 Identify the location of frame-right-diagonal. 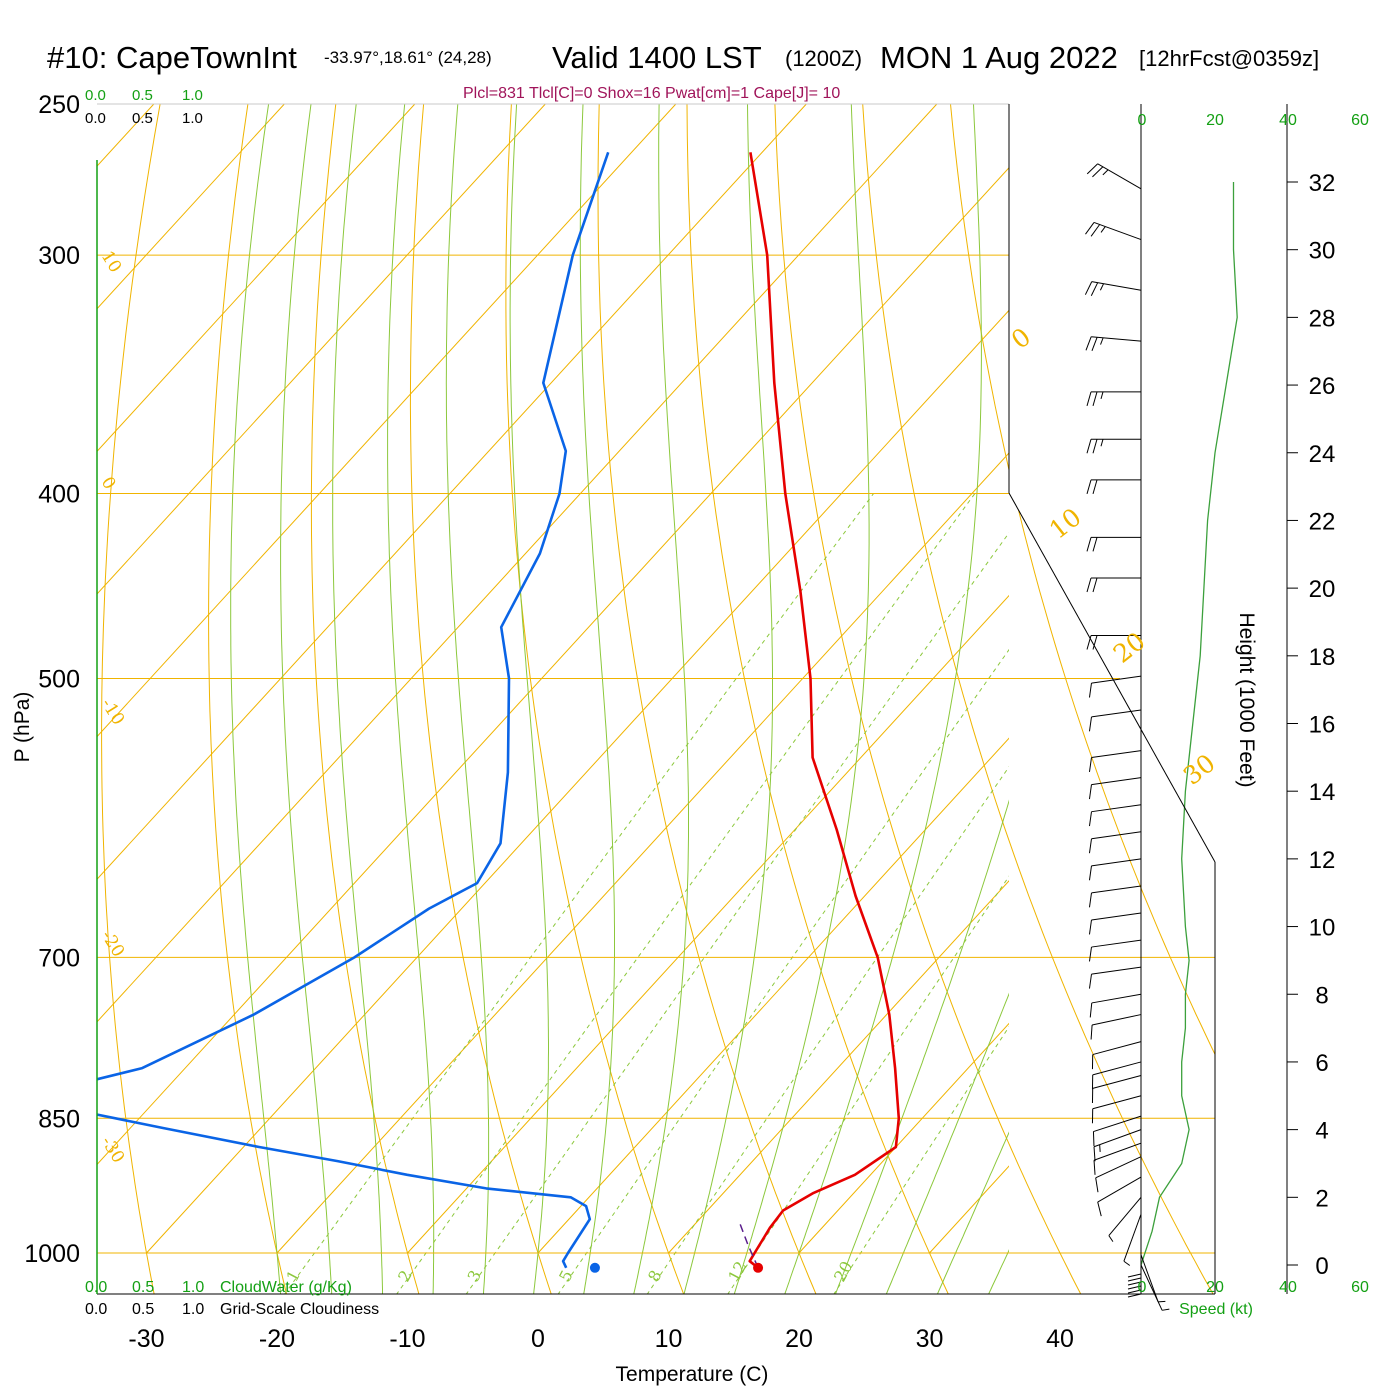
(1112, 677).